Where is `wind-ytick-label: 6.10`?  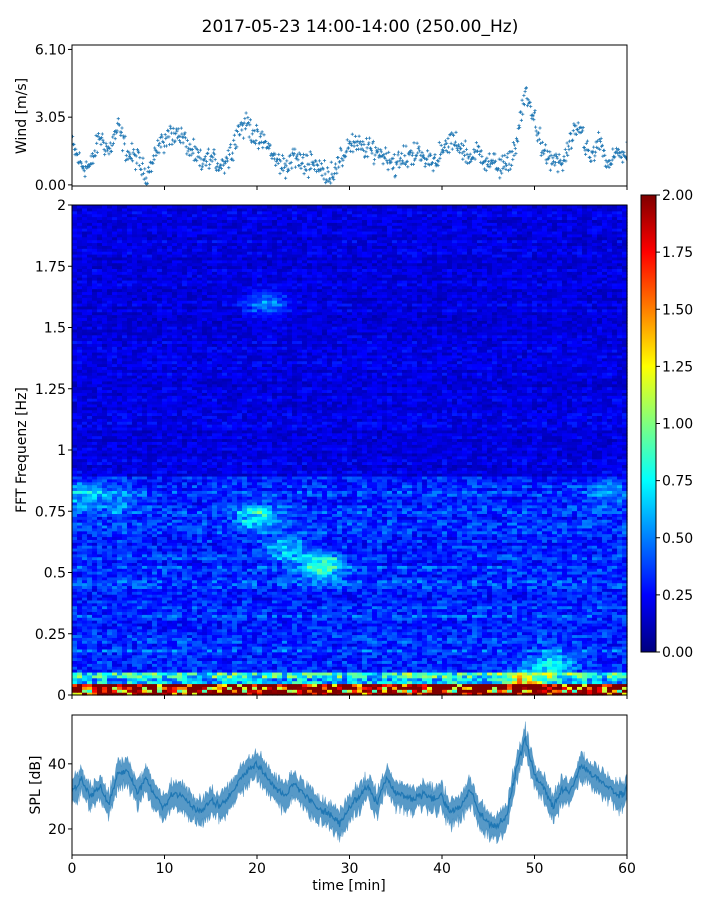 wind-ytick-label: 6.10 is located at coordinates (50, 50).